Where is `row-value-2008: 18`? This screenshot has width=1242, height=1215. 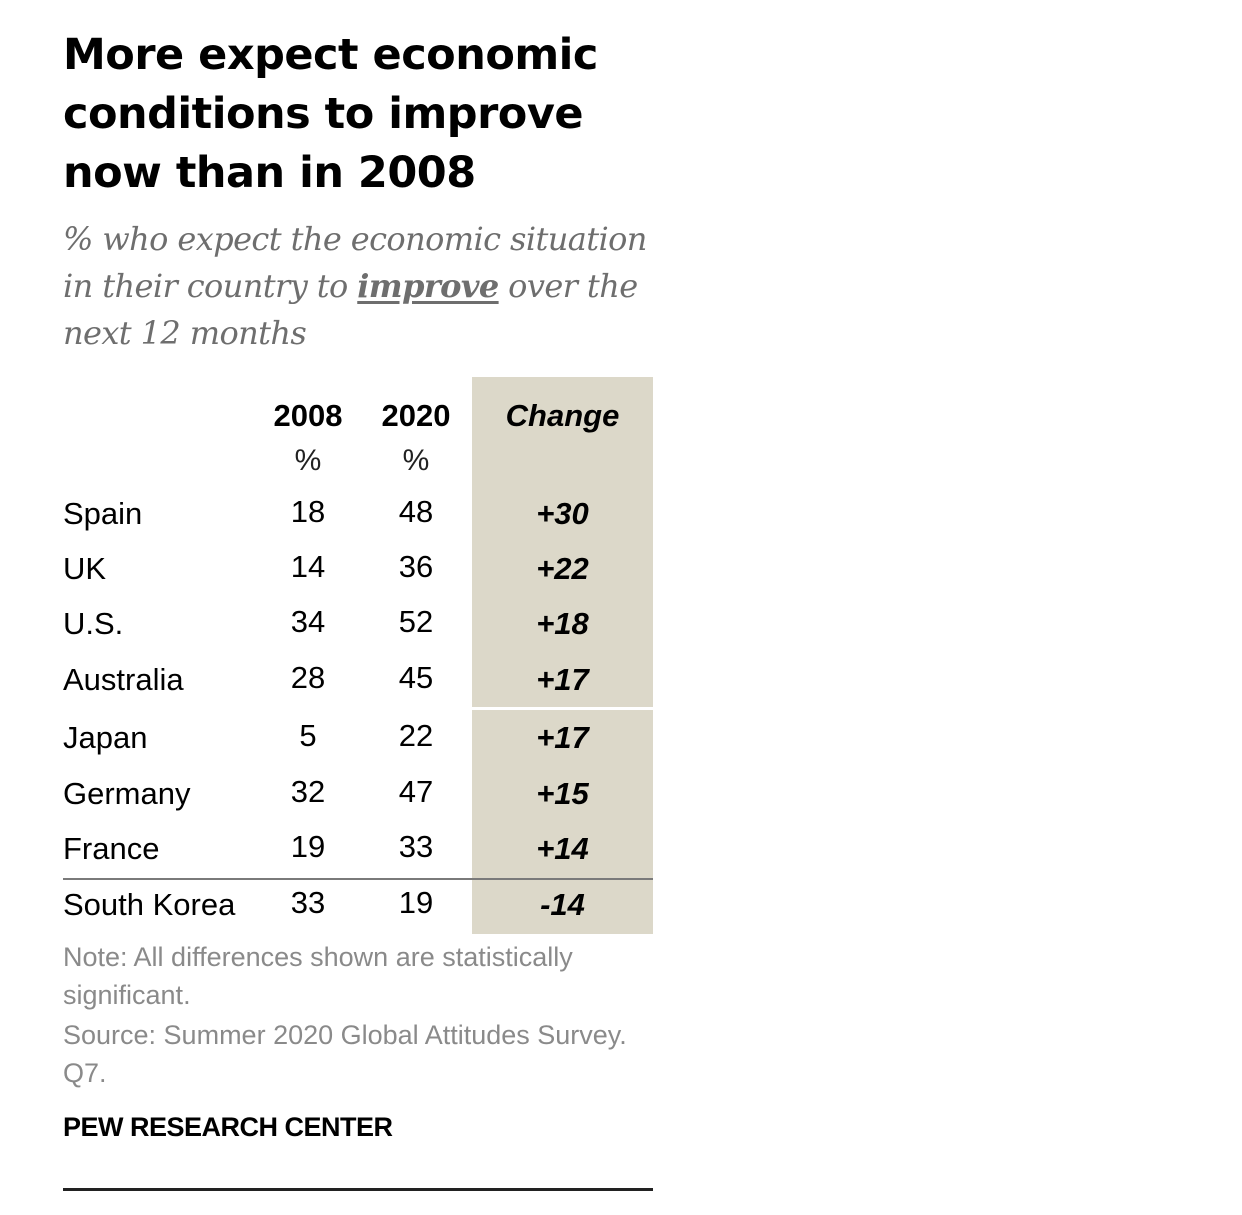
row-value-2008: 18 is located at coordinates (308, 511).